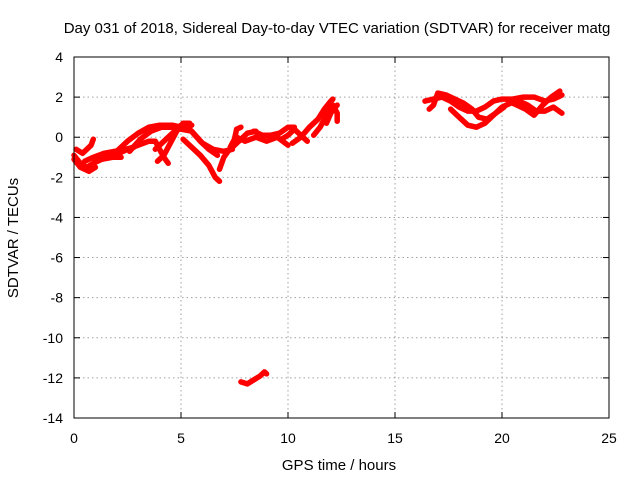 The image size is (640, 480). Describe the element at coordinates (74, 438) in the screenshot. I see `x-tick-label: 0` at that location.